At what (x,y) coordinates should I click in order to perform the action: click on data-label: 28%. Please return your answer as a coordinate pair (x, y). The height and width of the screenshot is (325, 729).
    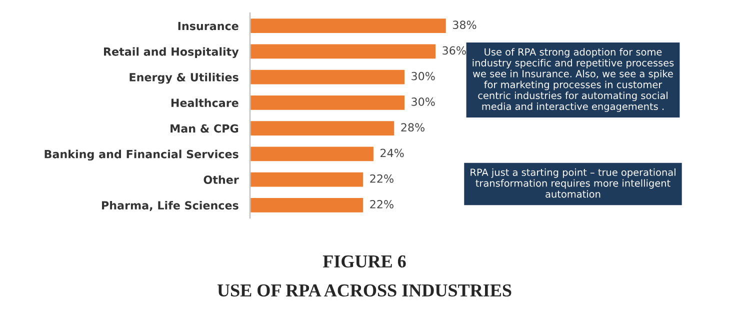
    Looking at the image, I should click on (412, 127).